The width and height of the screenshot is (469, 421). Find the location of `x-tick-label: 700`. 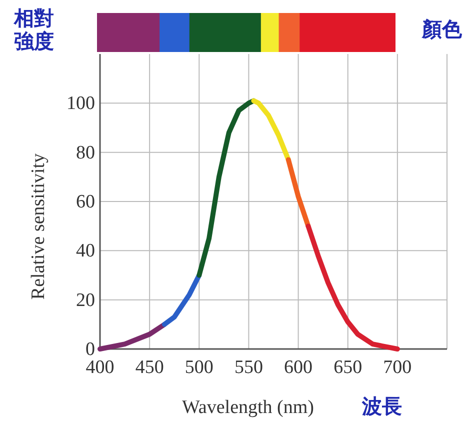

x-tick-label: 700 is located at coordinates (397, 367).